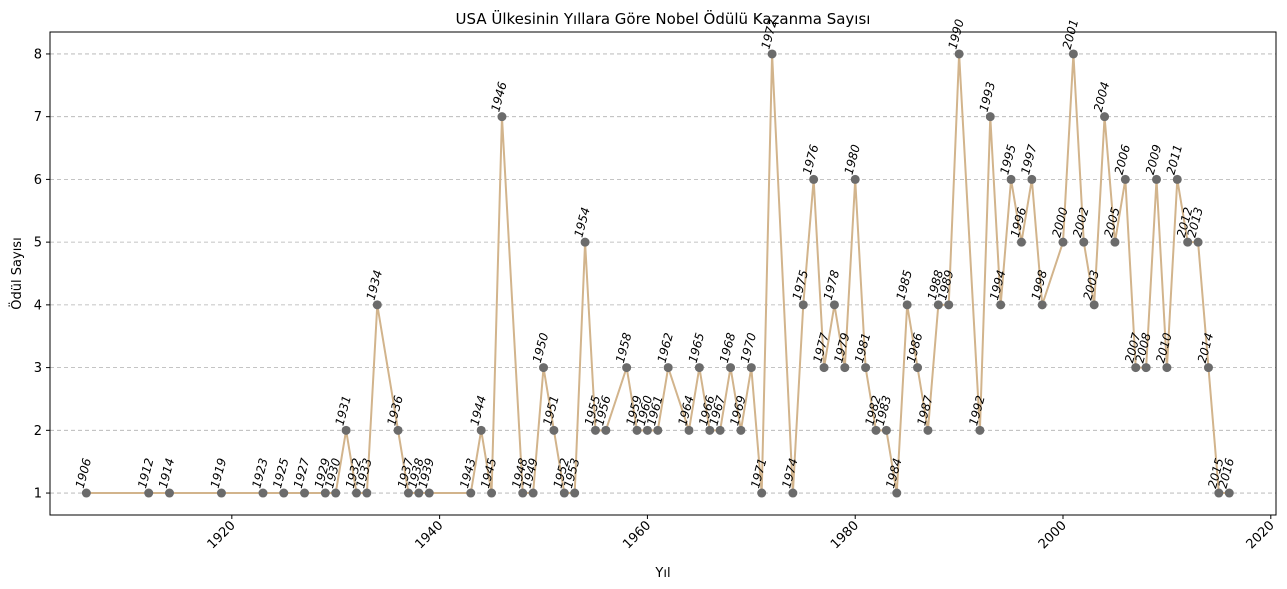  I want to click on data-point-1936, so click(398, 430).